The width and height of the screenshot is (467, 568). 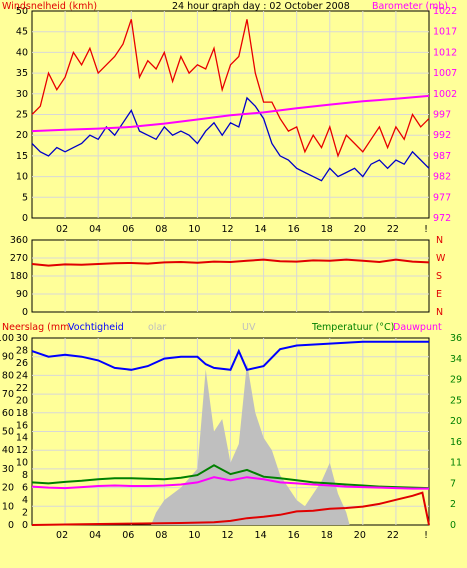 I want to click on wind-tick-label: 40, so click(x=22, y=52).